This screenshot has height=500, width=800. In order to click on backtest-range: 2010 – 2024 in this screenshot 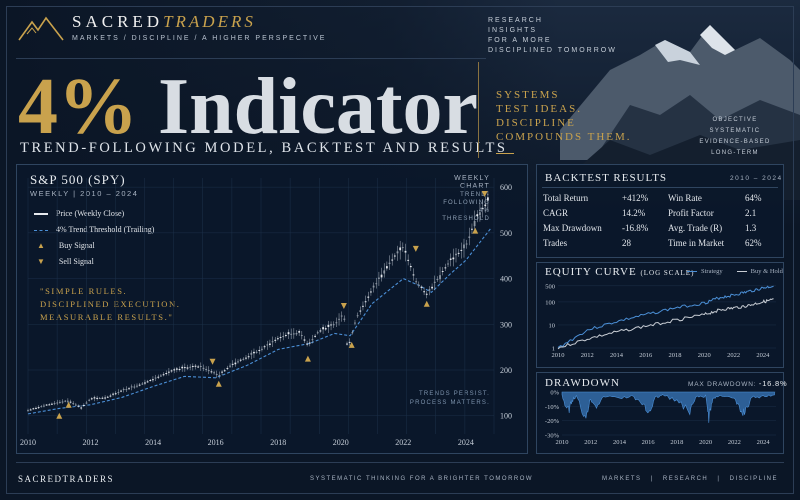, I will do `click(756, 178)`.